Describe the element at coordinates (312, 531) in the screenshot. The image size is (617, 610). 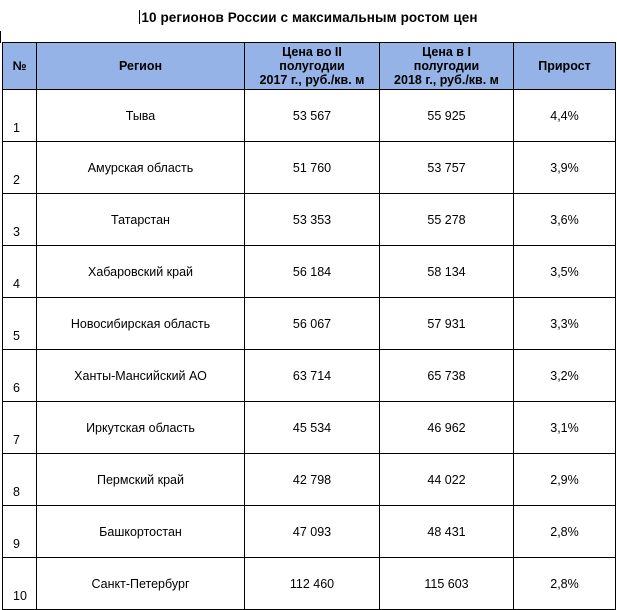
I see `cell-price-2017: 47 093` at that location.